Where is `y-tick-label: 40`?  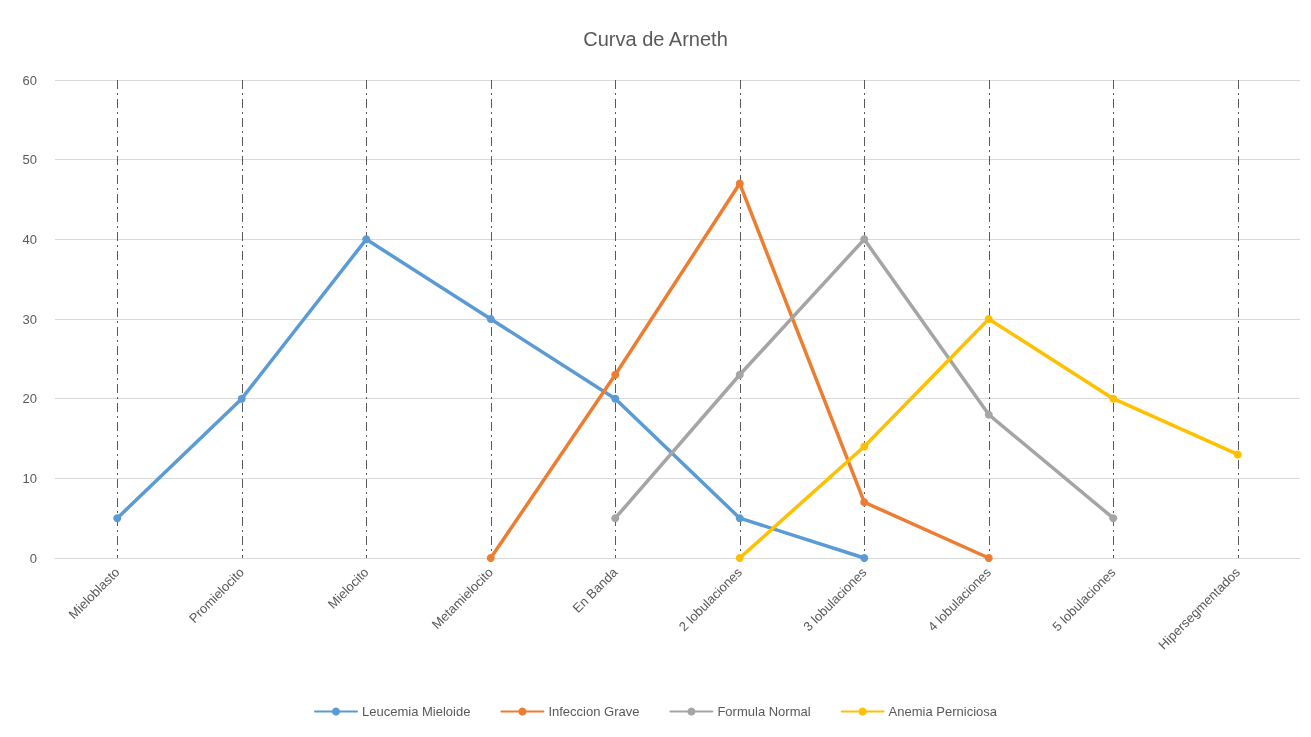 y-tick-label: 40 is located at coordinates (29, 239).